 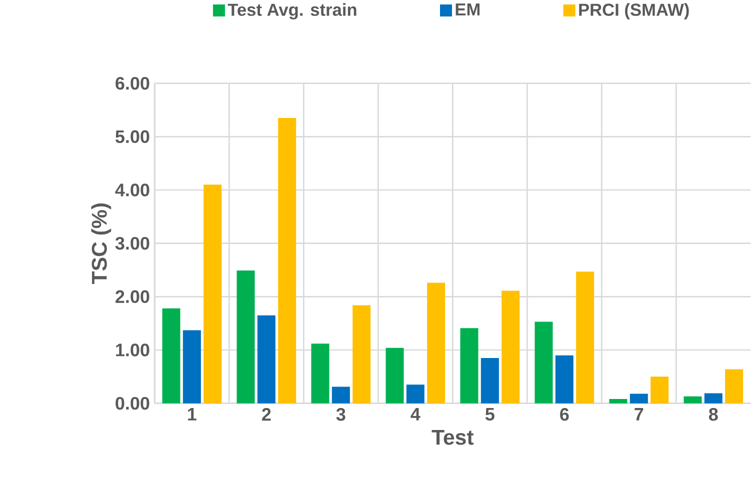 What do you see at coordinates (292, 11) in the screenshot?
I see `legend-label: Test Avg. strain` at bounding box center [292, 11].